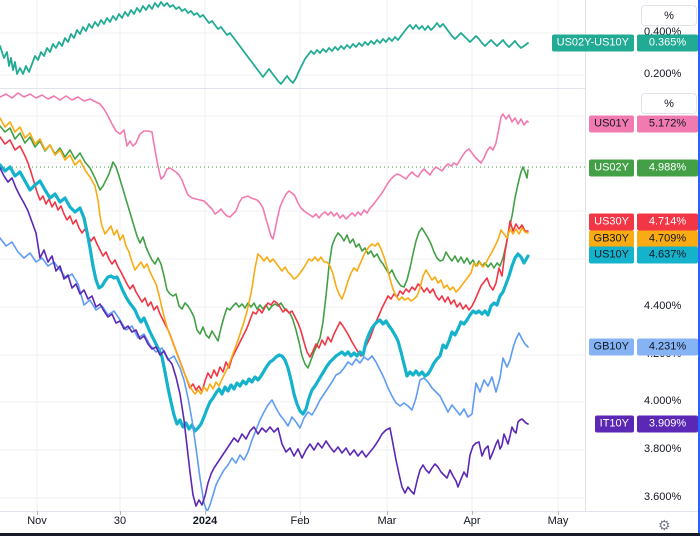  Describe the element at coordinates (614, 424) in the screenshot. I see `price-label-name-IT10Y: IT10Y` at that location.